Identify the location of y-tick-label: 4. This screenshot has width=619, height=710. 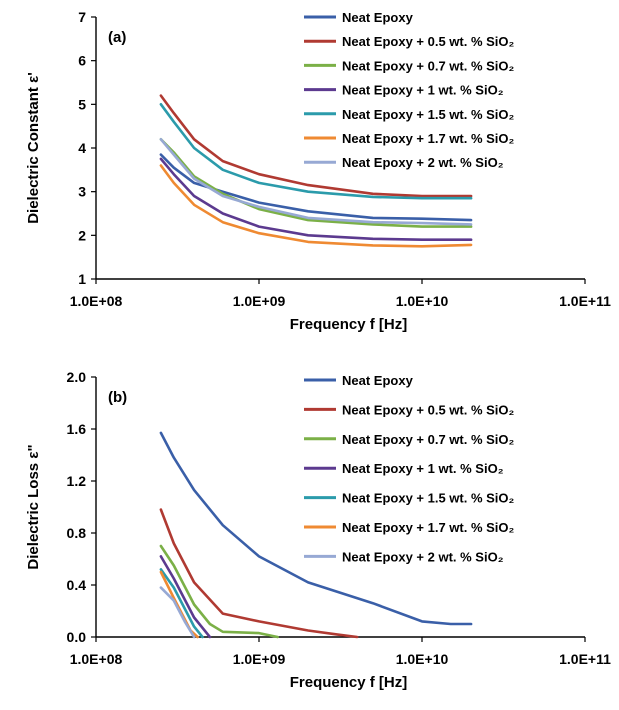
(82, 148).